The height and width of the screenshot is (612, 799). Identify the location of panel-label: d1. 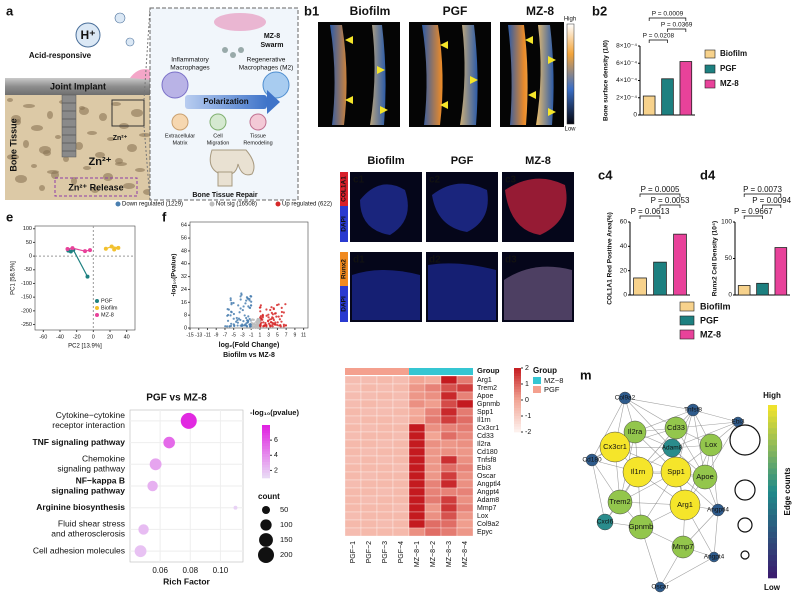
(359, 260).